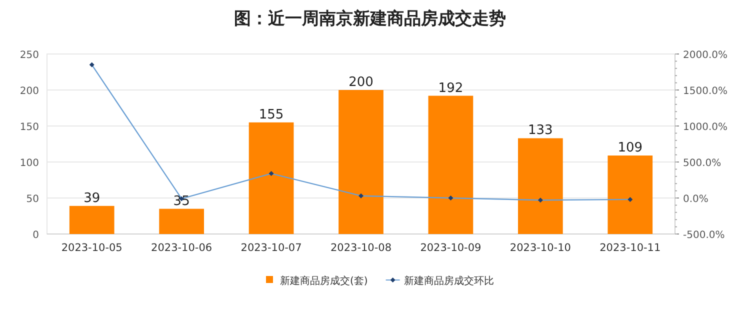  Describe the element at coordinates (630, 148) in the screenshot. I see `data-label: 109` at that location.